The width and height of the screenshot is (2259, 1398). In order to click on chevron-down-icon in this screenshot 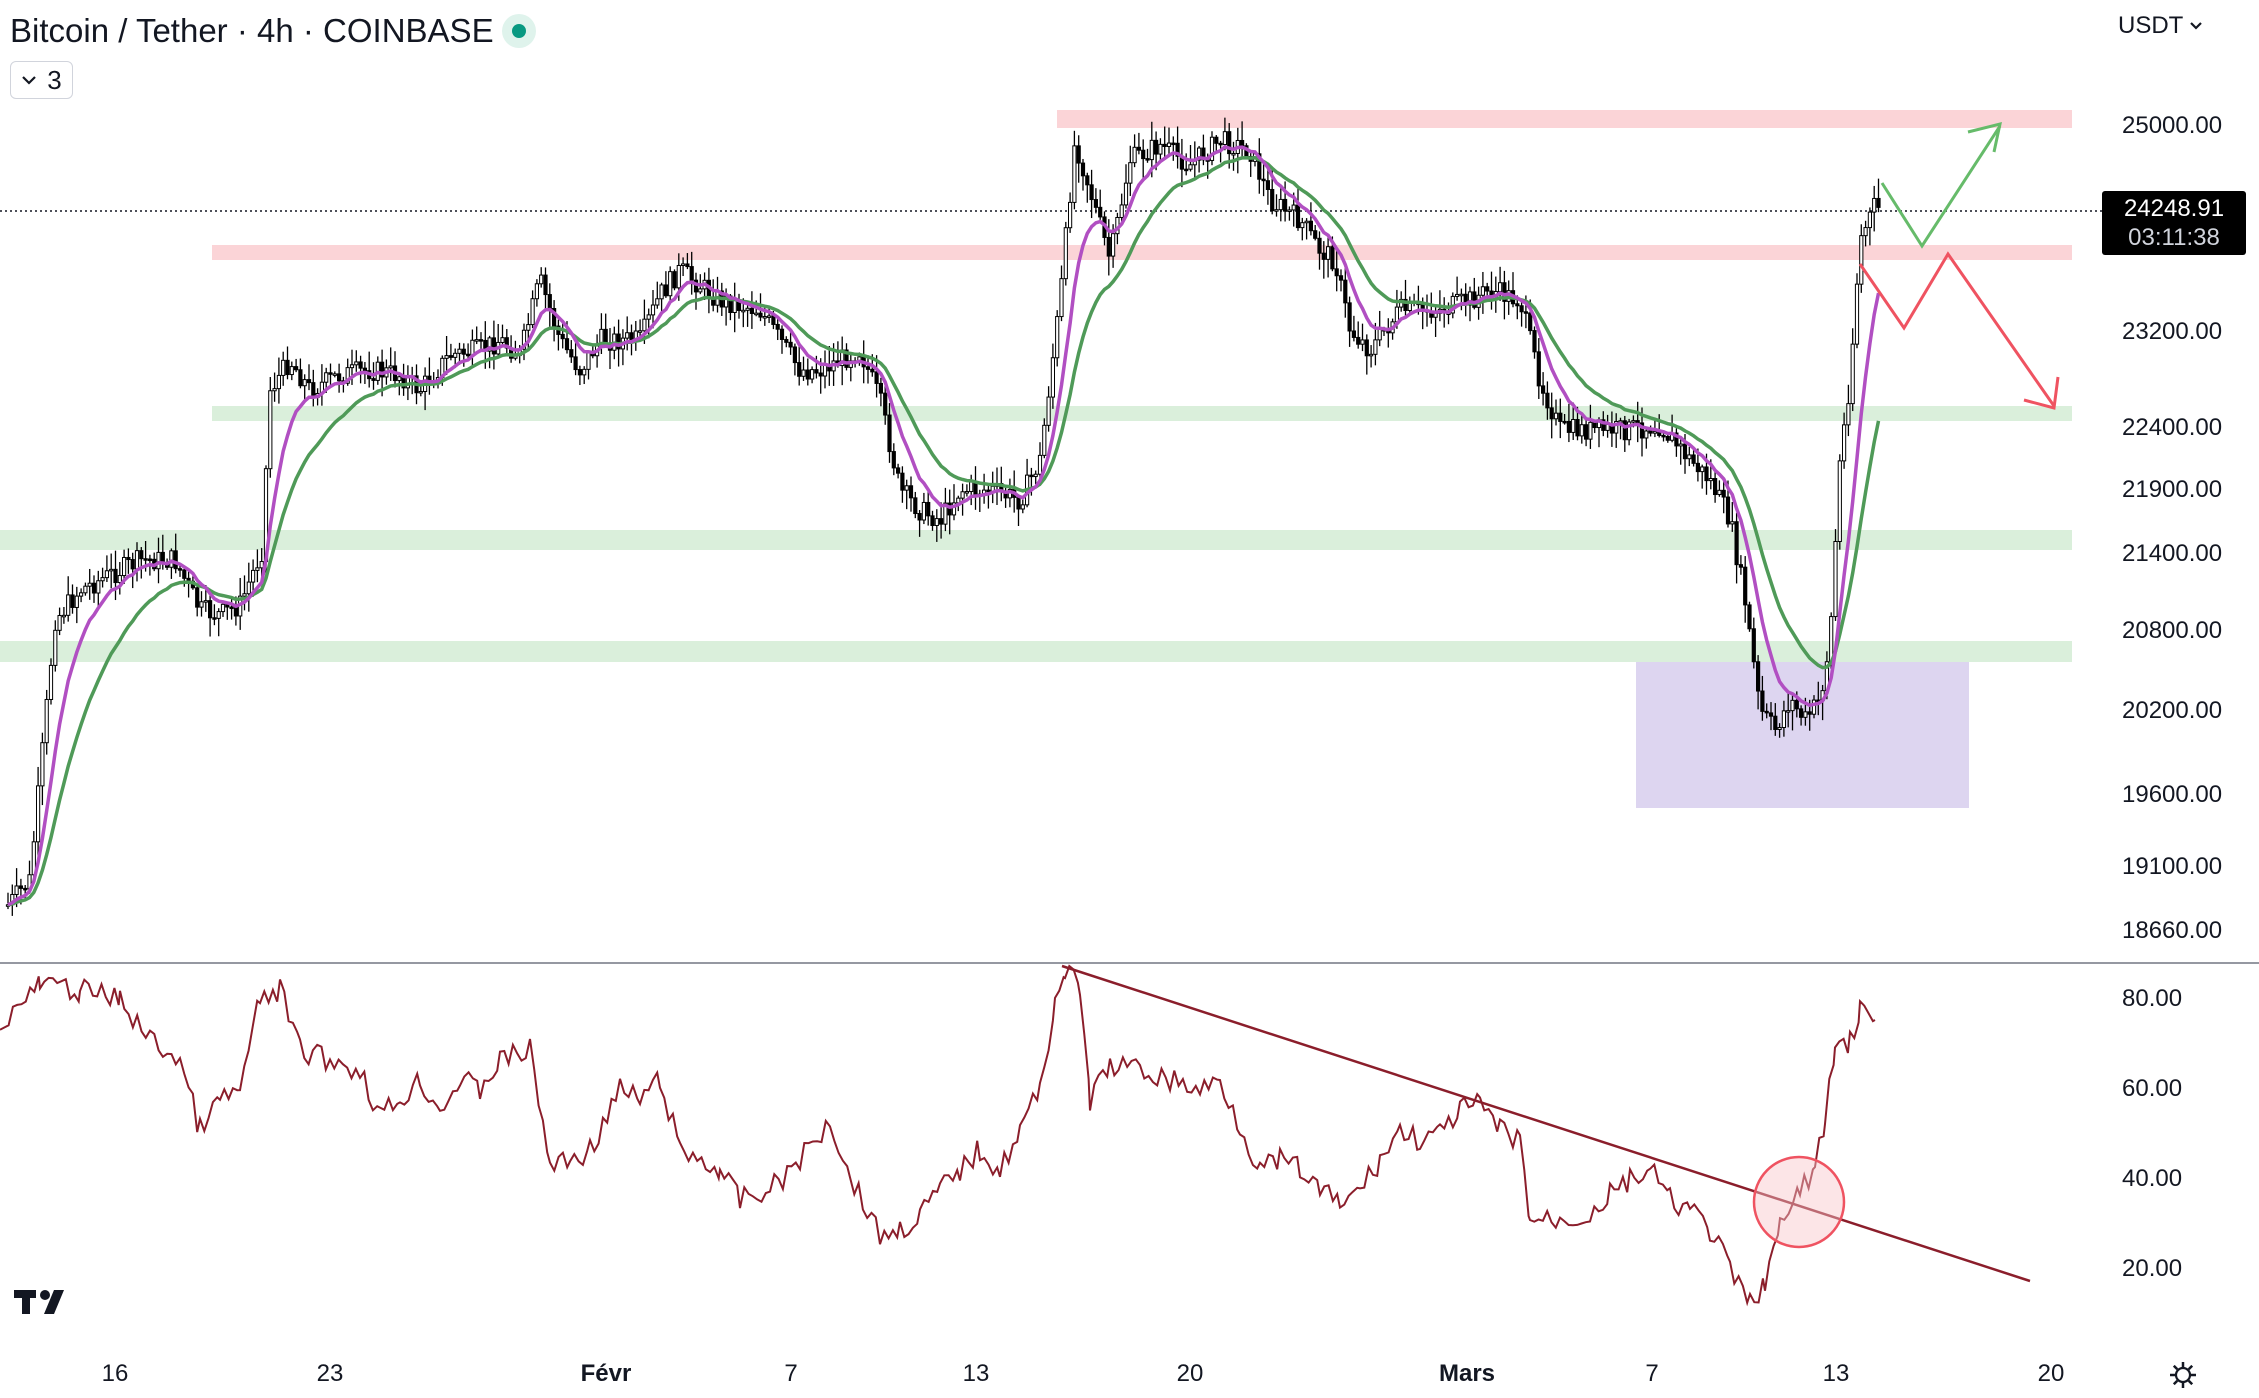, I will do `click(29, 80)`.